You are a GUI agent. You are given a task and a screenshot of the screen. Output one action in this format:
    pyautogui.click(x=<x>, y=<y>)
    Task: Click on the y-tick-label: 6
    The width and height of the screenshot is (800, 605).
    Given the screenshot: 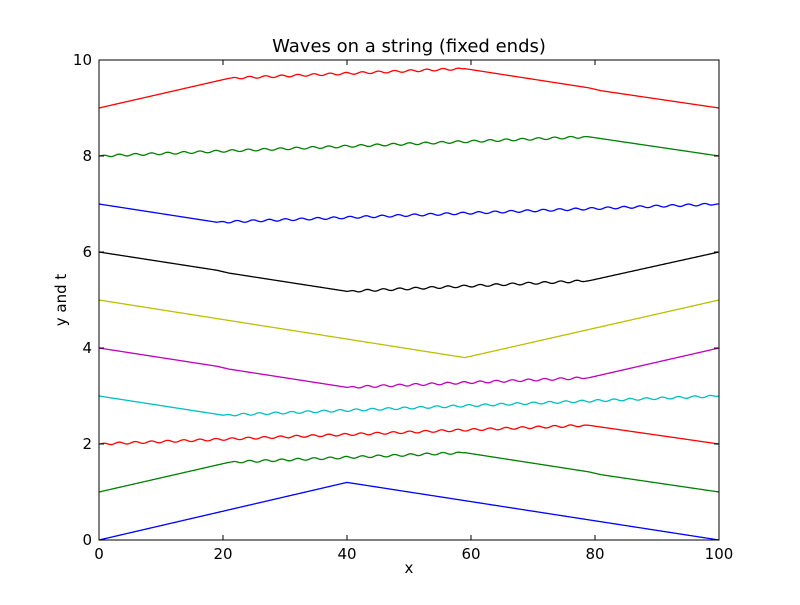 What is the action you would take?
    pyautogui.click(x=87, y=252)
    